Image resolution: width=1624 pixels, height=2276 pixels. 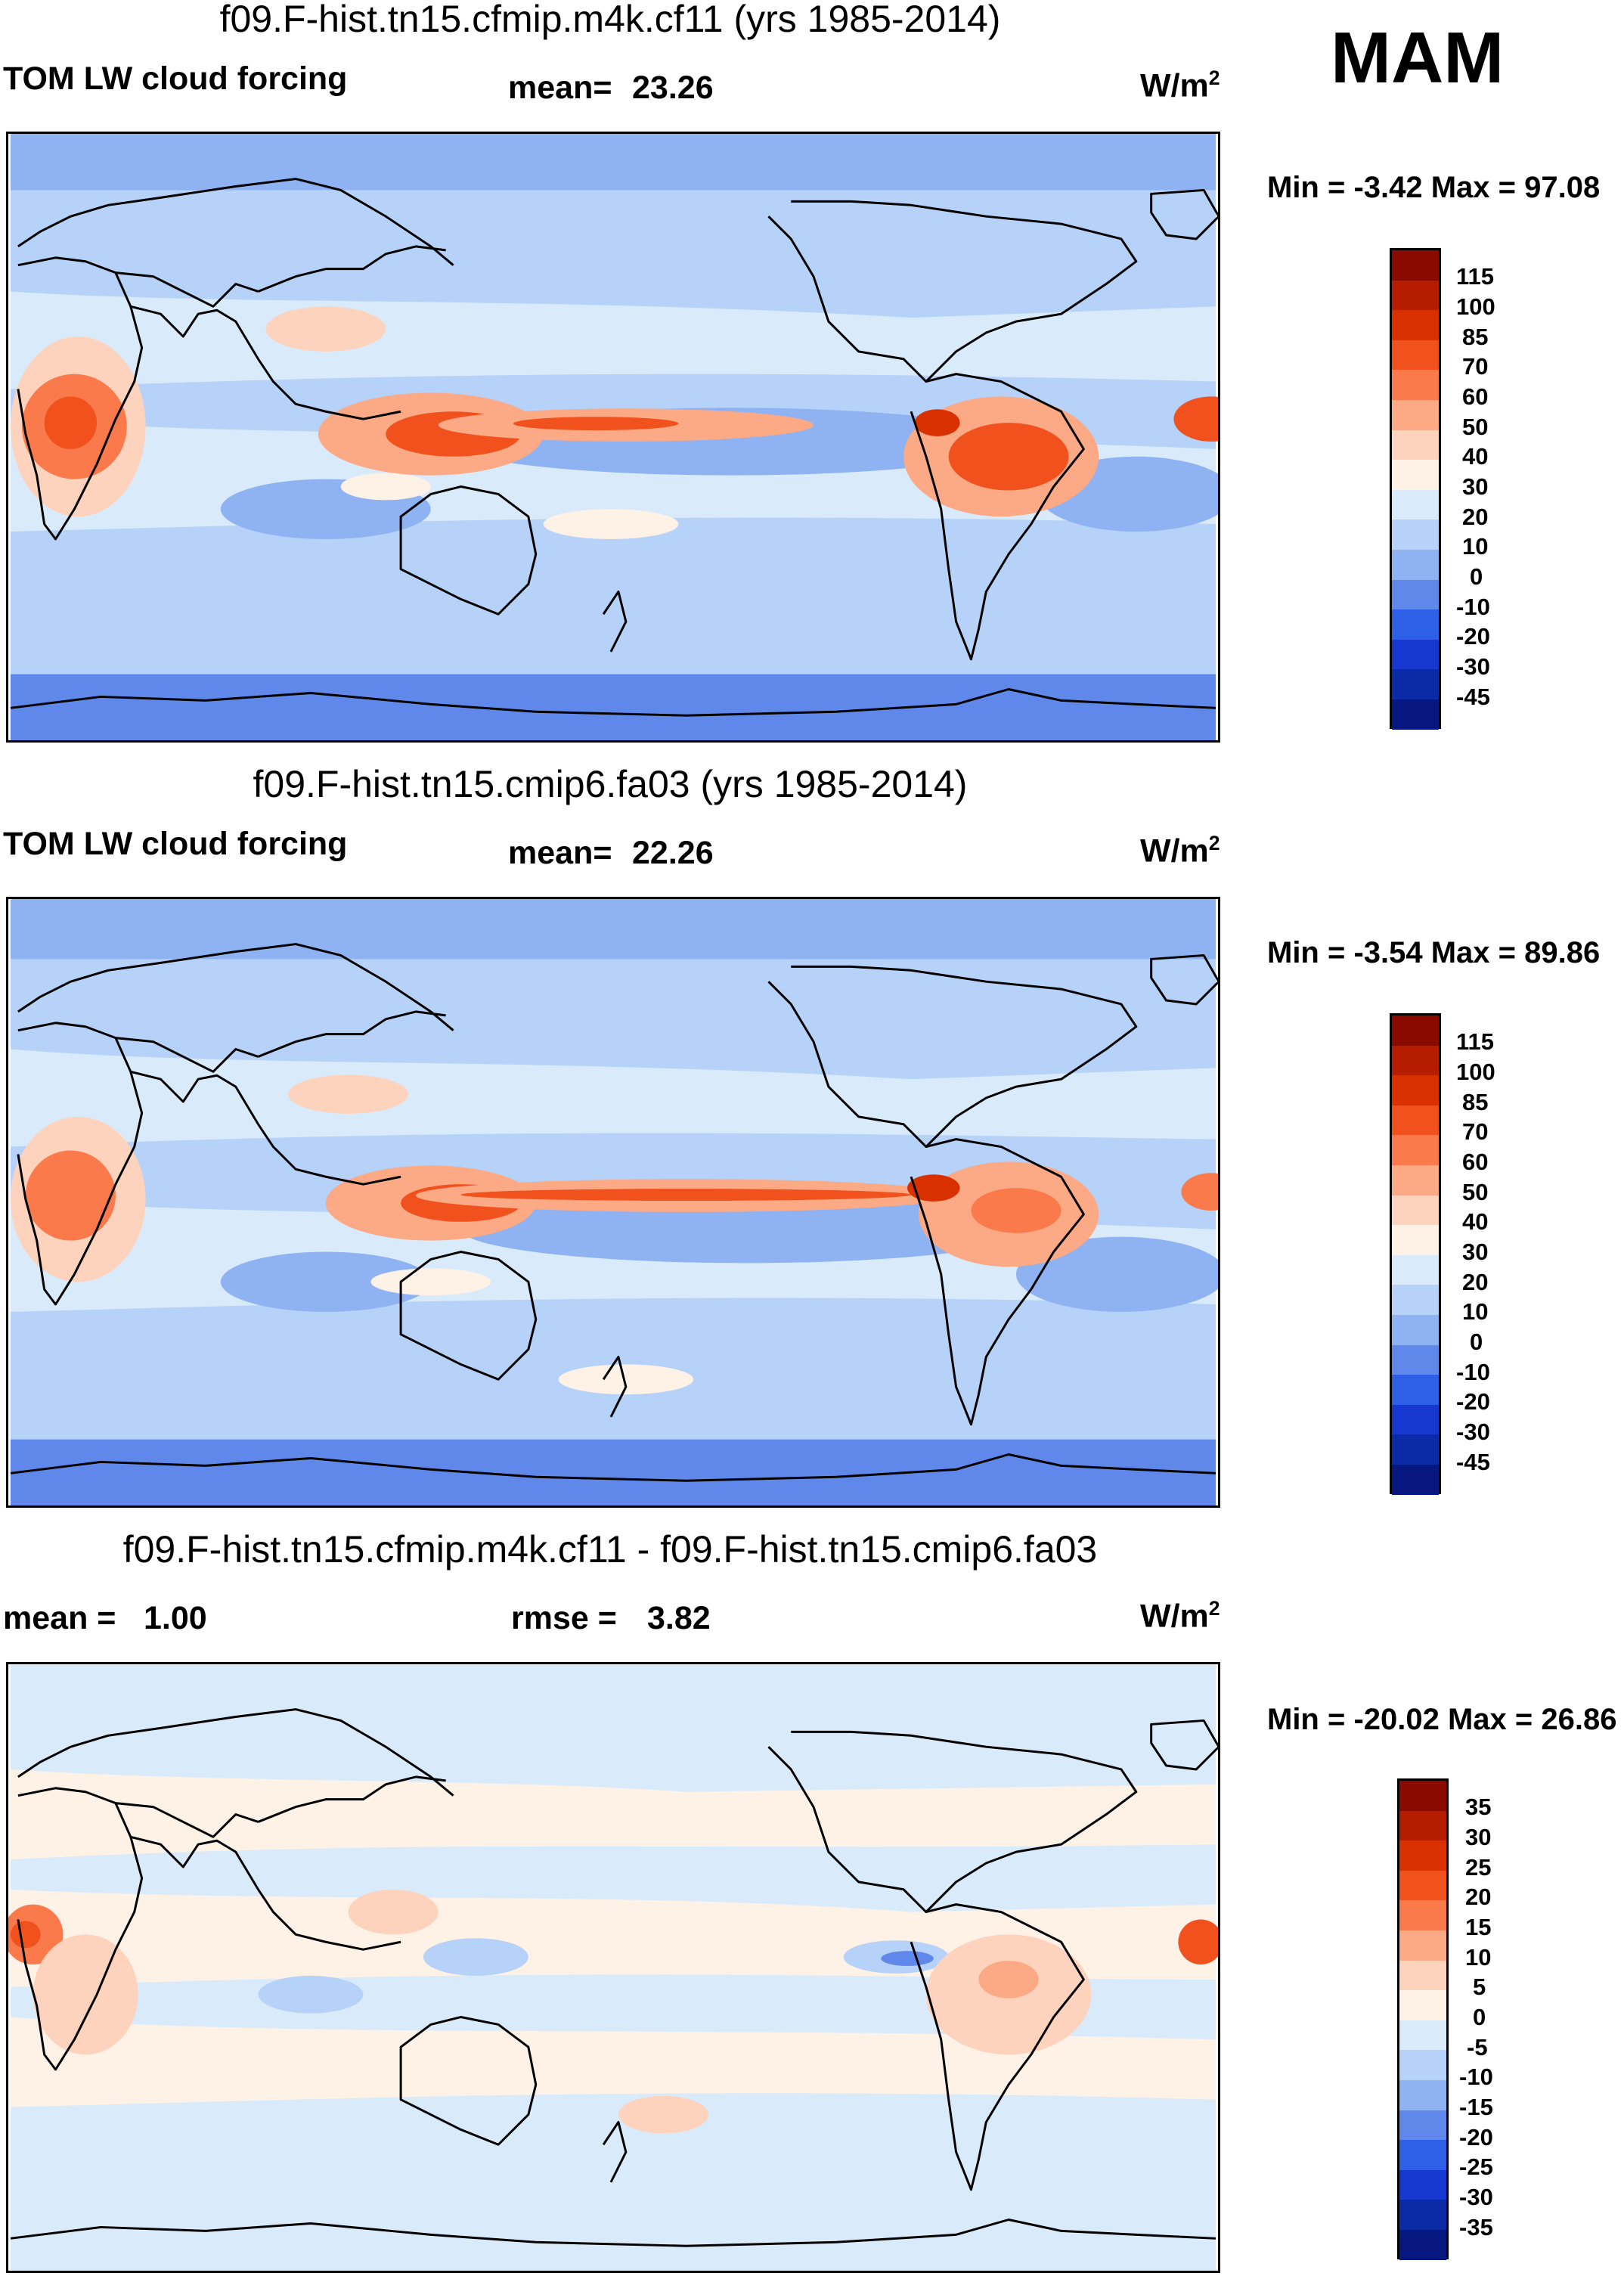 I want to click on colorbar-2-tick: -30, so click(x=1473, y=1432).